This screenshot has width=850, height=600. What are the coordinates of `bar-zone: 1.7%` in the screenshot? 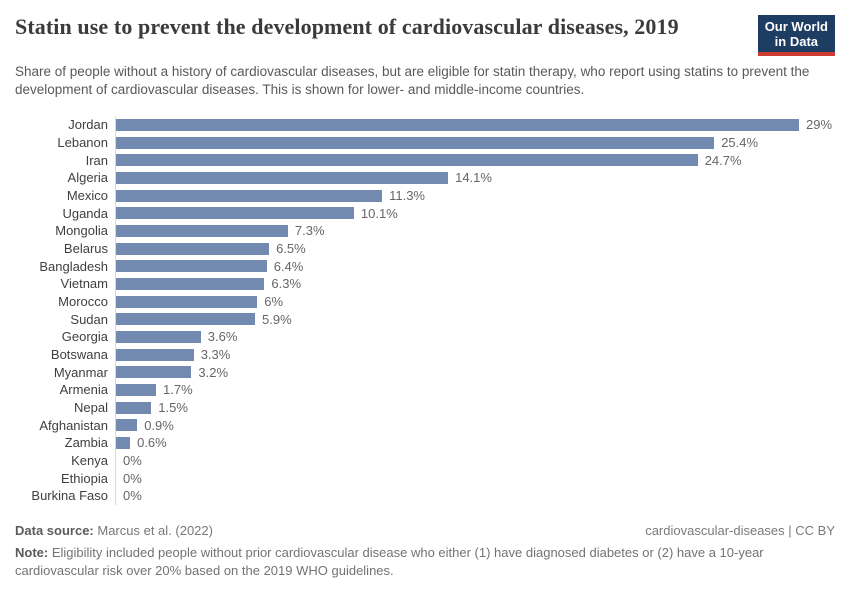 It's located at (475, 390).